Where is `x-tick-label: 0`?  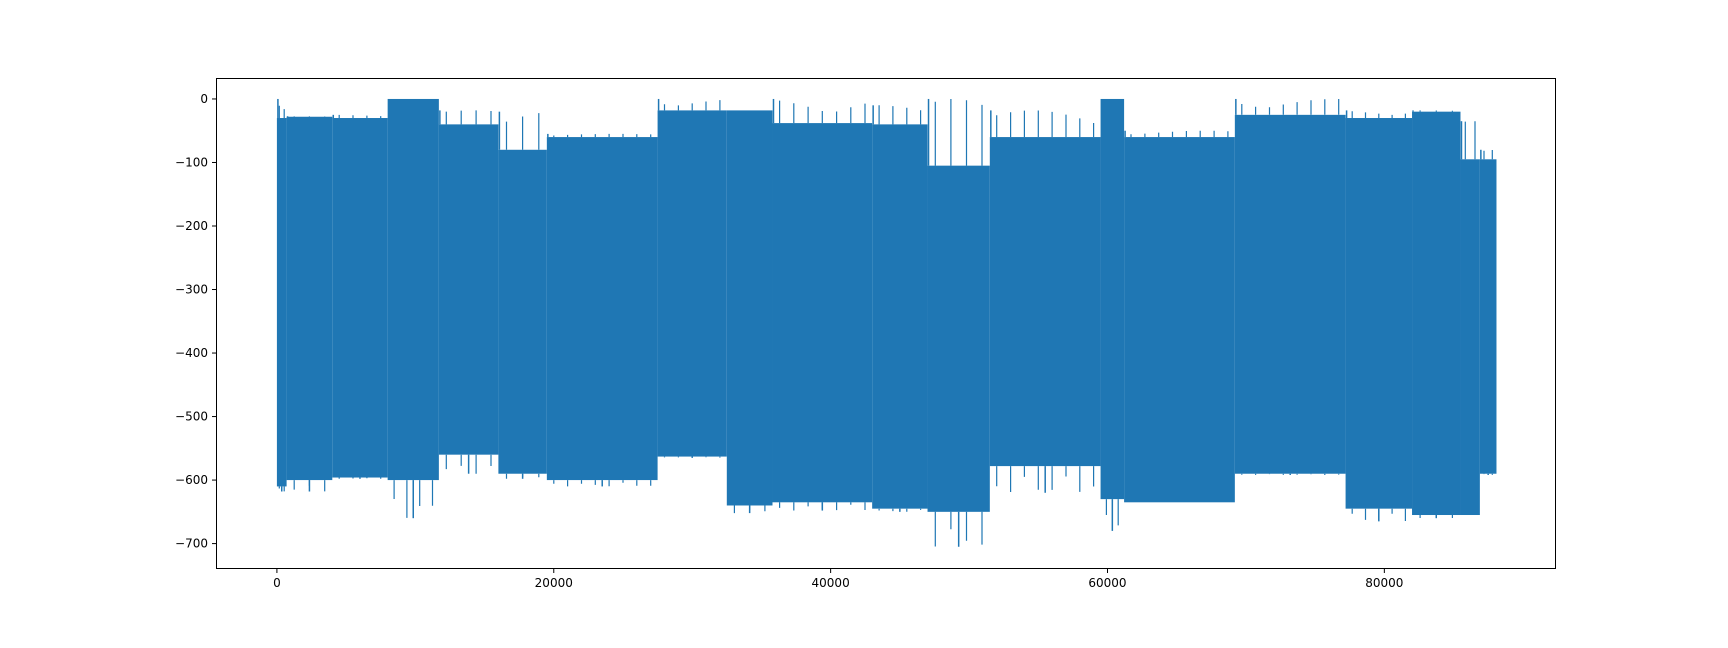
x-tick-label: 0 is located at coordinates (277, 583).